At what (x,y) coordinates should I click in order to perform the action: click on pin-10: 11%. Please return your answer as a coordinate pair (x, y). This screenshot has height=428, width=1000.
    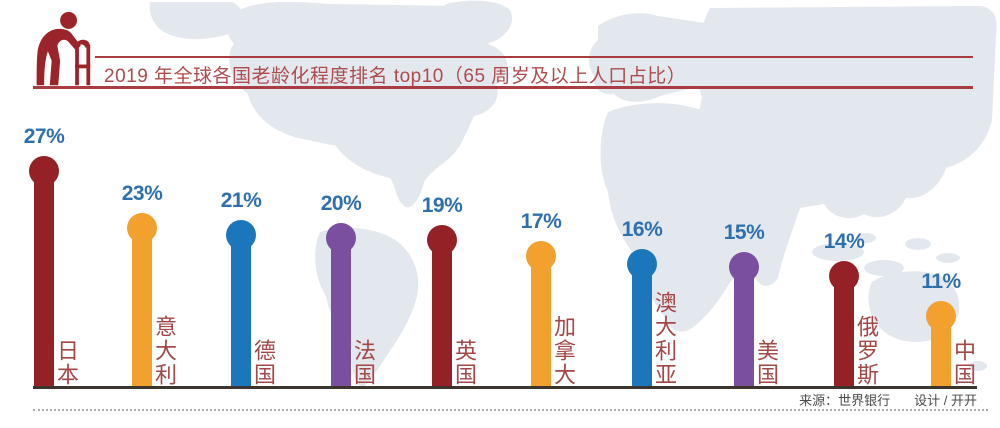
    Looking at the image, I should click on (941, 329).